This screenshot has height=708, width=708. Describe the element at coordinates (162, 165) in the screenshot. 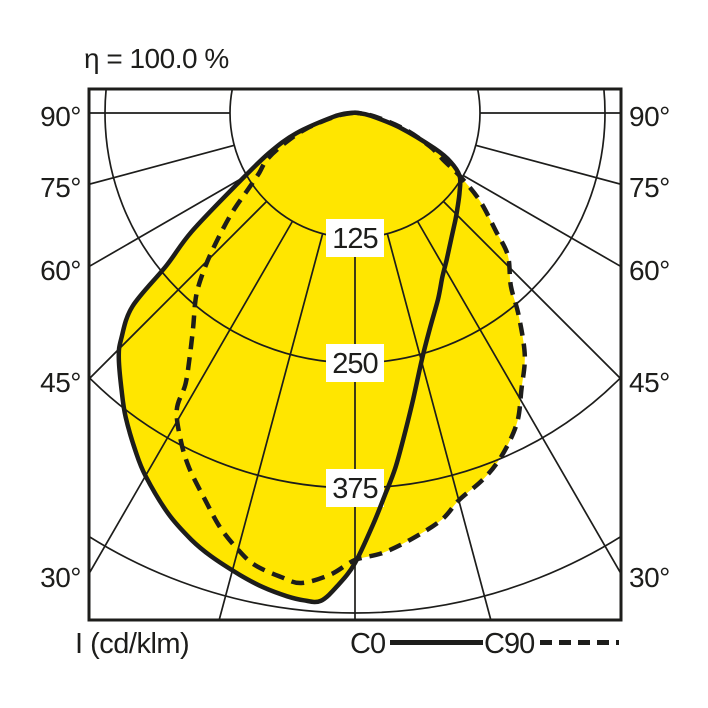

I see `grid-ray-left-75deg` at that location.